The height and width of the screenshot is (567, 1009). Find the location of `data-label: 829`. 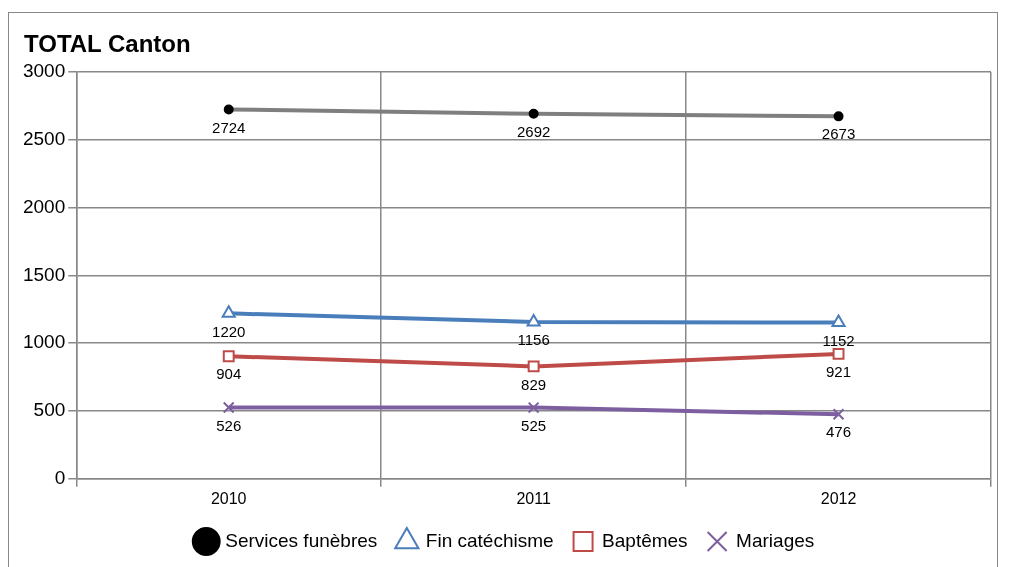

data-label: 829 is located at coordinates (534, 384).